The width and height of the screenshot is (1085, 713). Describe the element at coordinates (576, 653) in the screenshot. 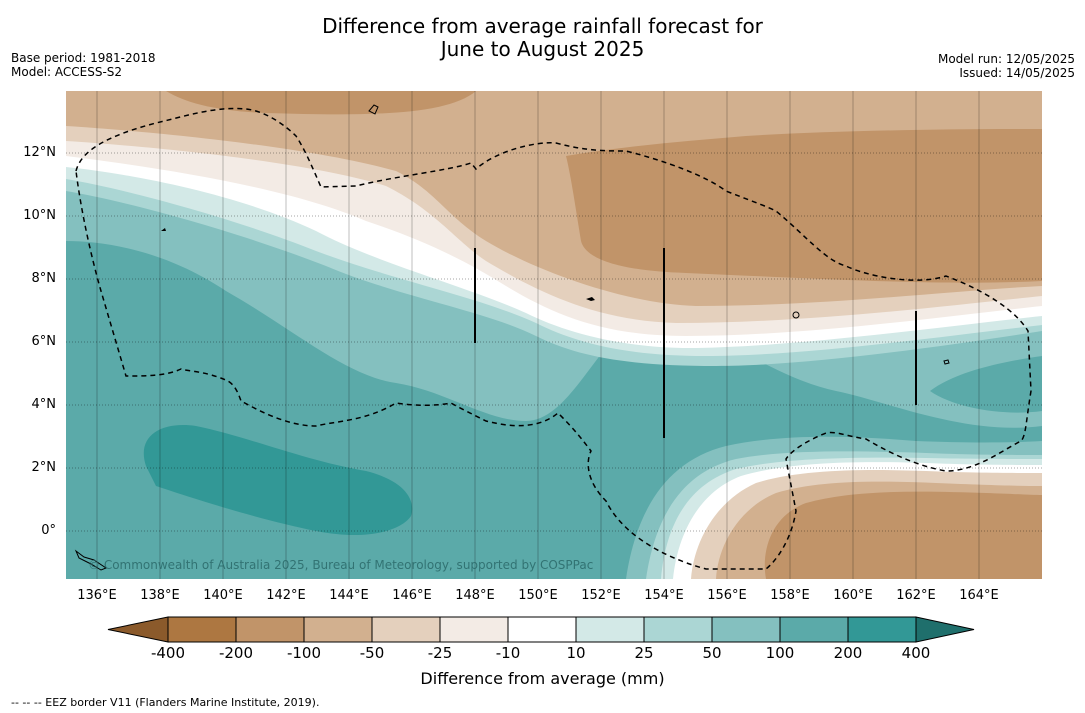

I see `colorbar-label: 10` at that location.